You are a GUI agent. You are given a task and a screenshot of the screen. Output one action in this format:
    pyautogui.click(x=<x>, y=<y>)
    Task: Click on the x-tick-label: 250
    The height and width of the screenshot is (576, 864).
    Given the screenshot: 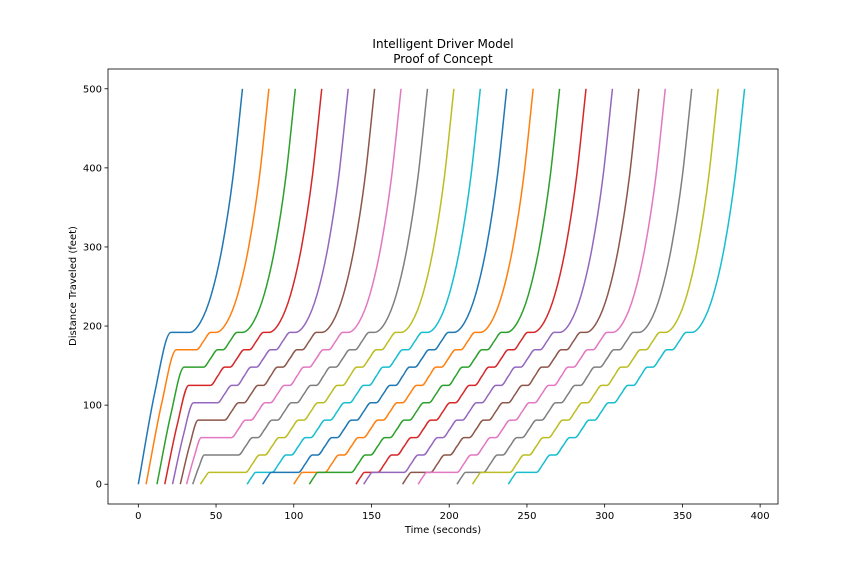 What is the action you would take?
    pyautogui.click(x=526, y=516)
    